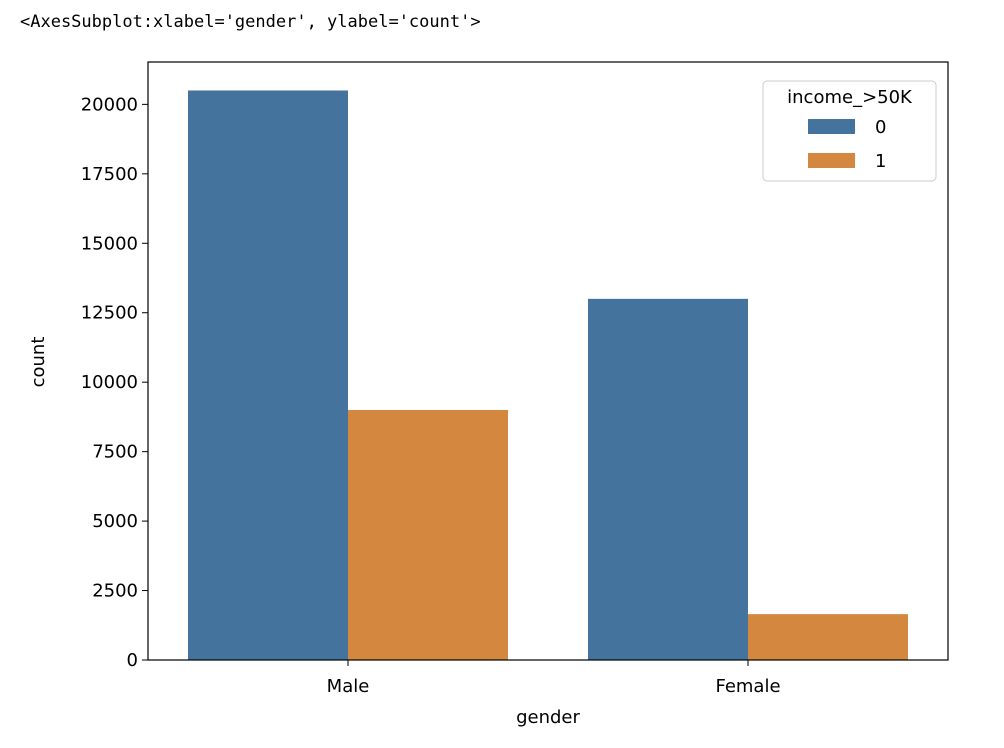 The height and width of the screenshot is (748, 1004). I want to click on x-axis-label: gender, so click(548, 717).